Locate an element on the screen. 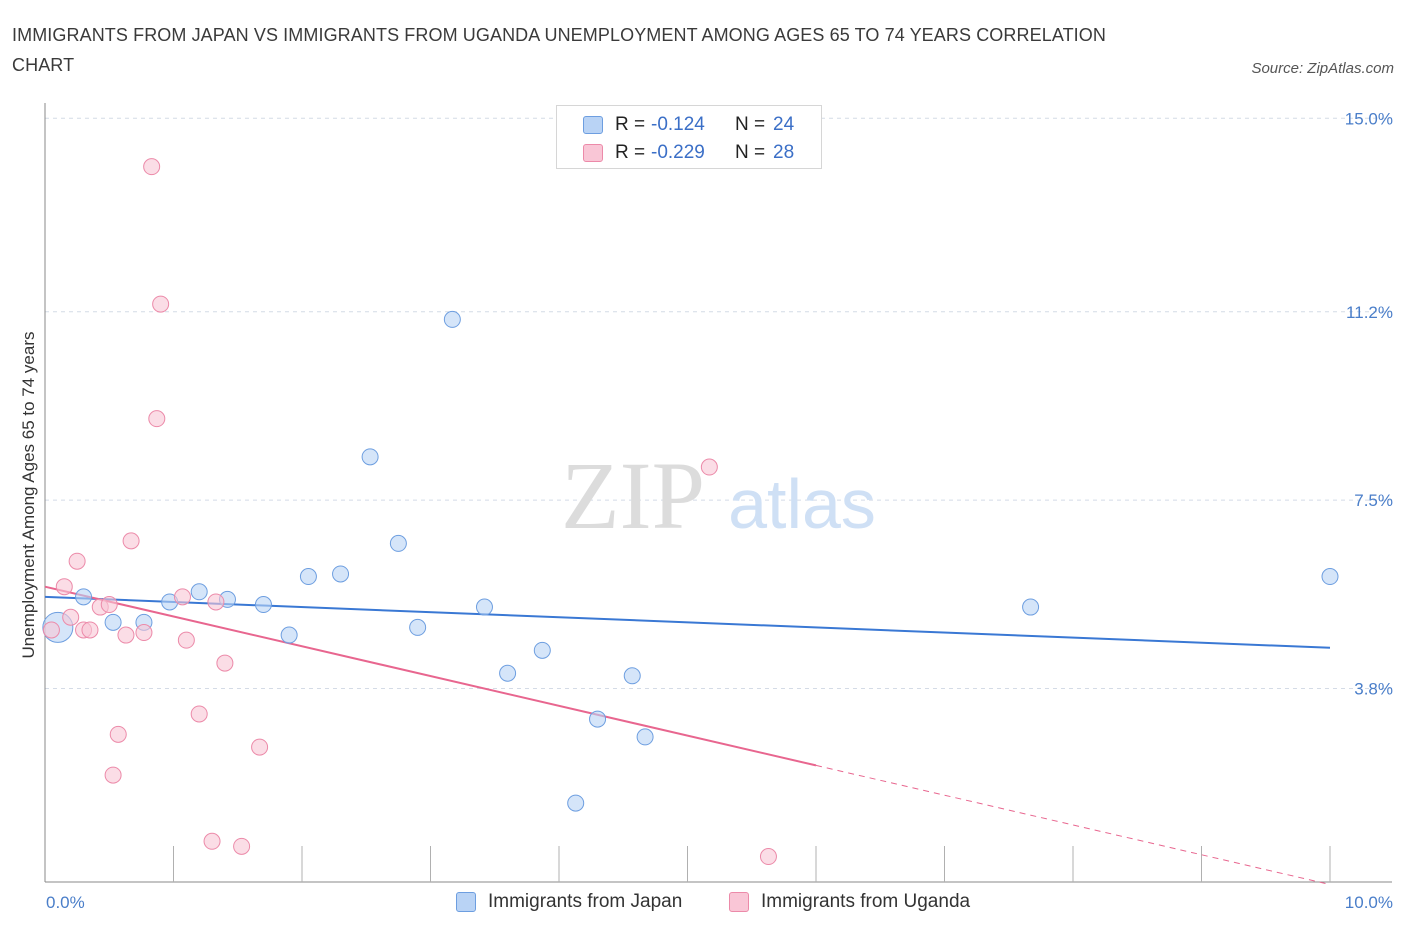  legend: R = -0.124 N = 24 R = -0.229 N = 28 is located at coordinates (689, 137).